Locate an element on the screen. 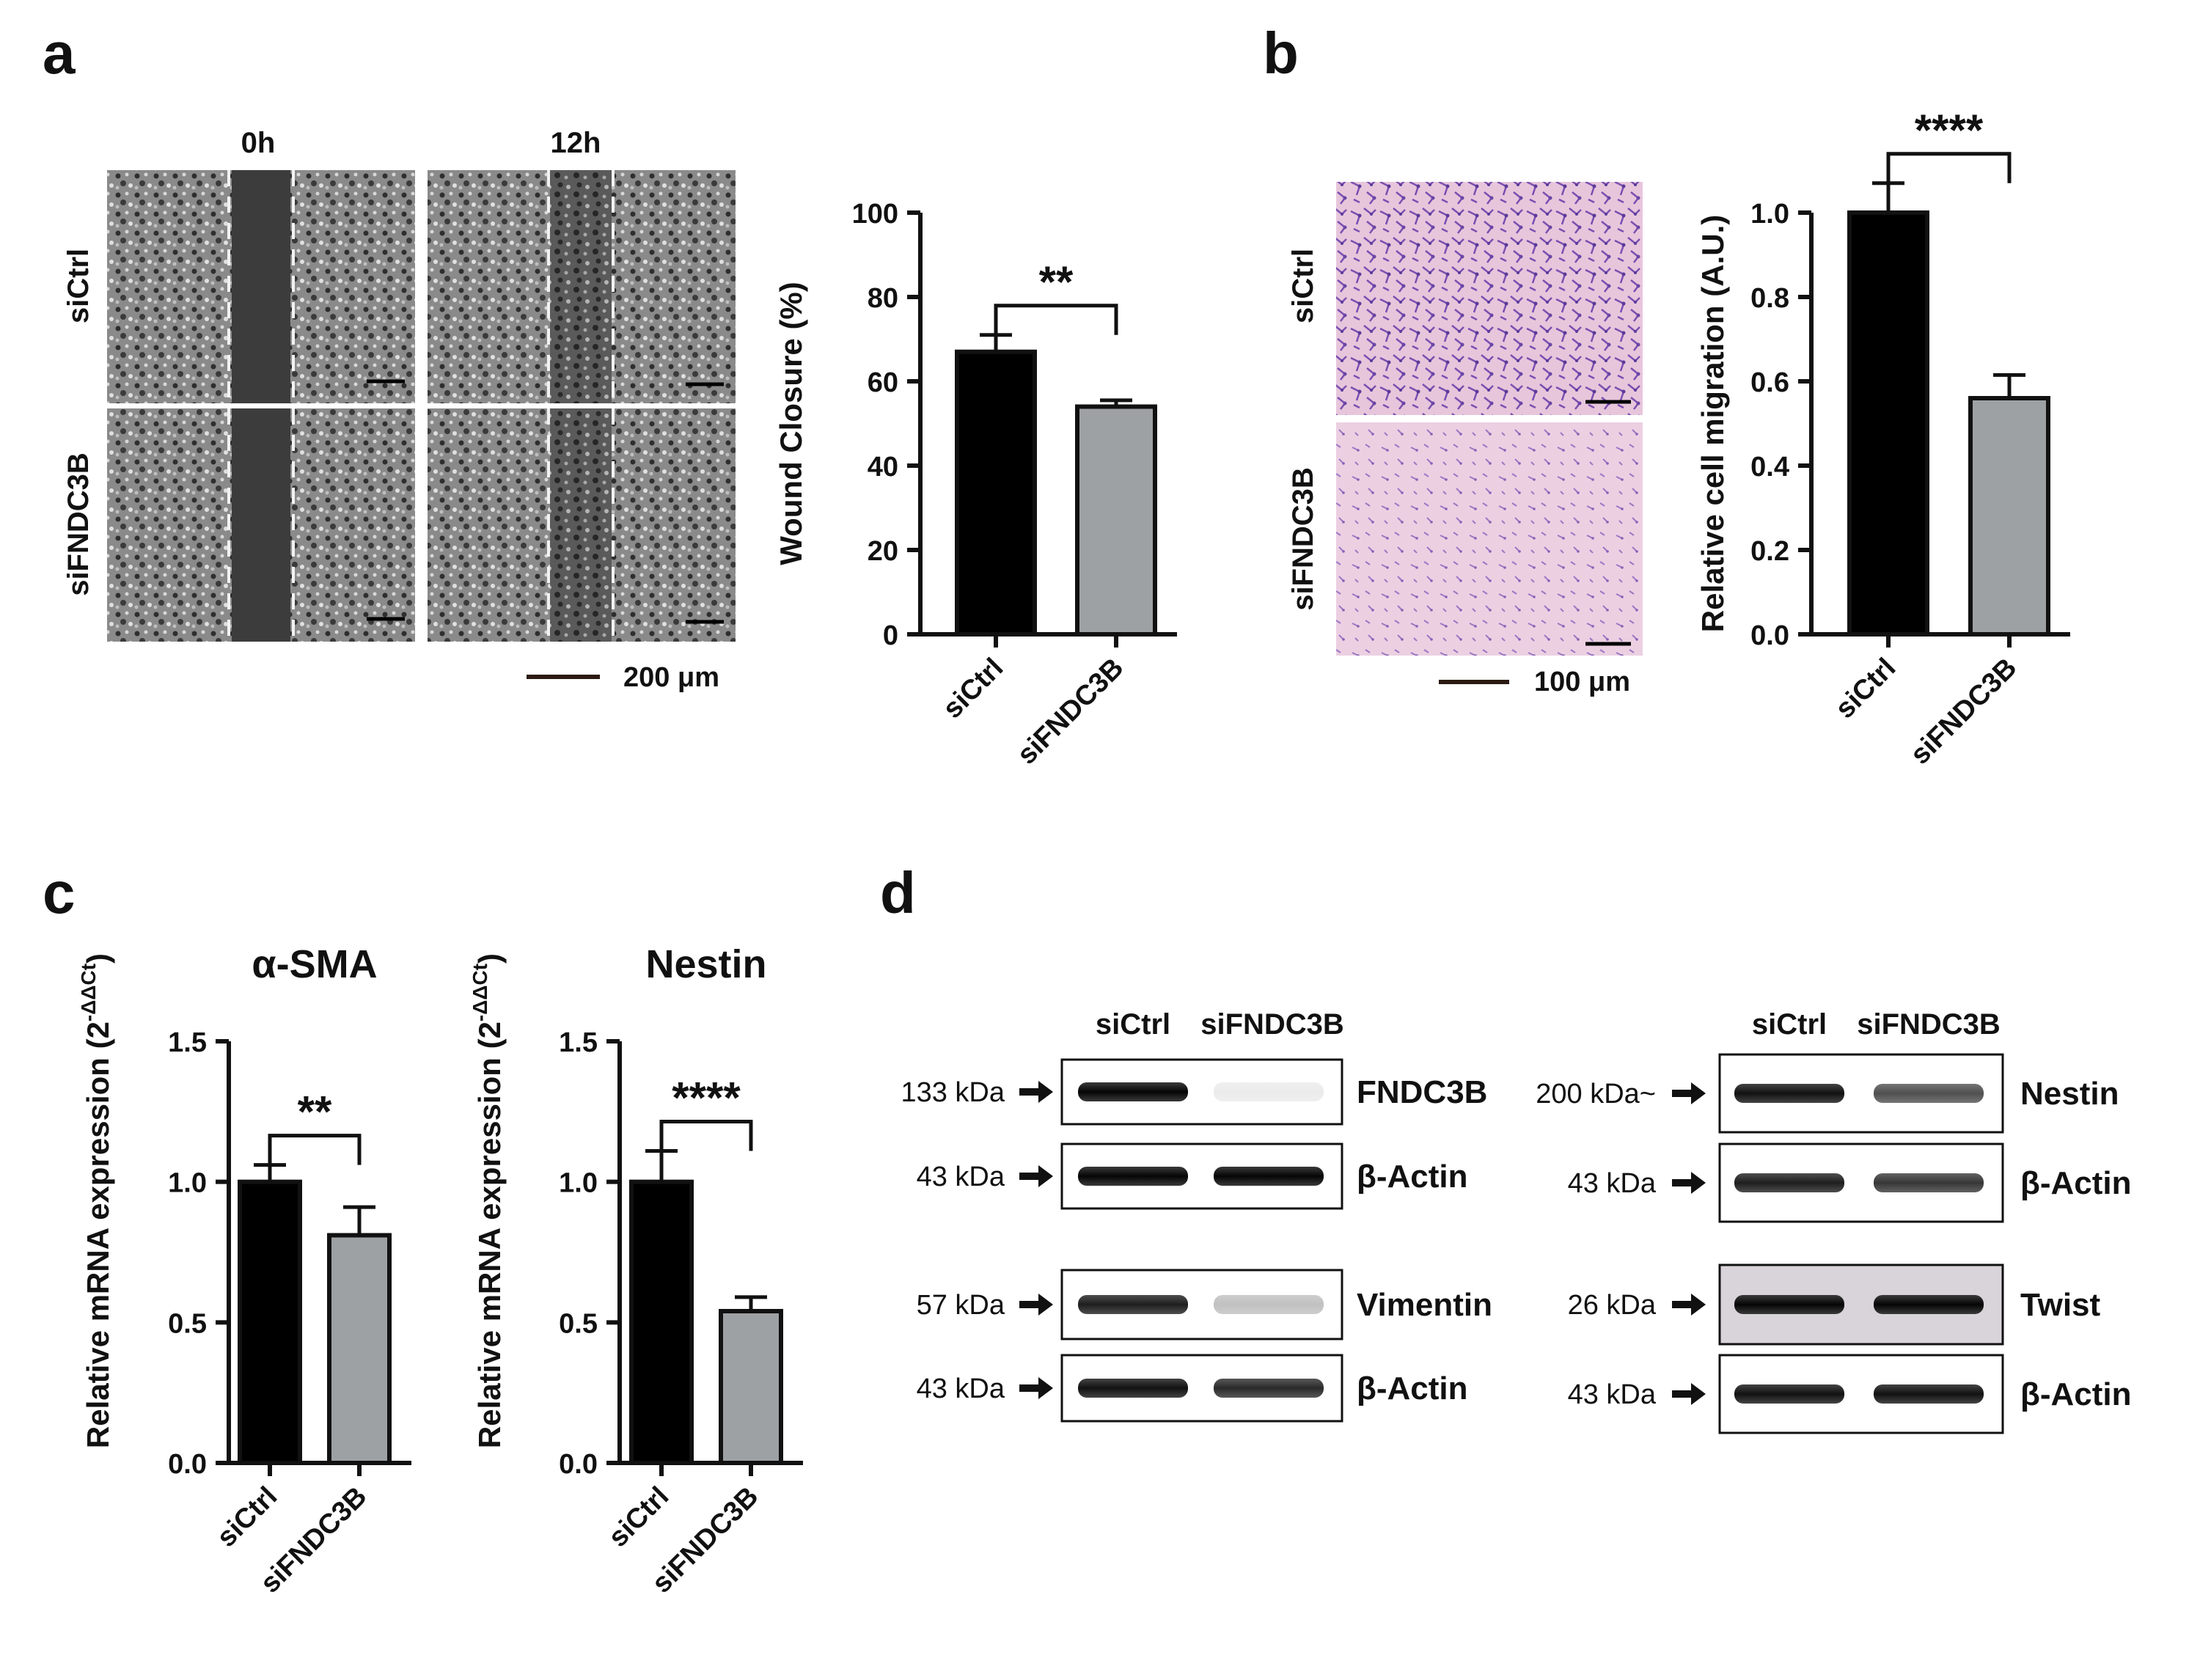 Image resolution: width=2189 pixels, height=1680 pixels. protein-label: Nestin is located at coordinates (2069, 1094).